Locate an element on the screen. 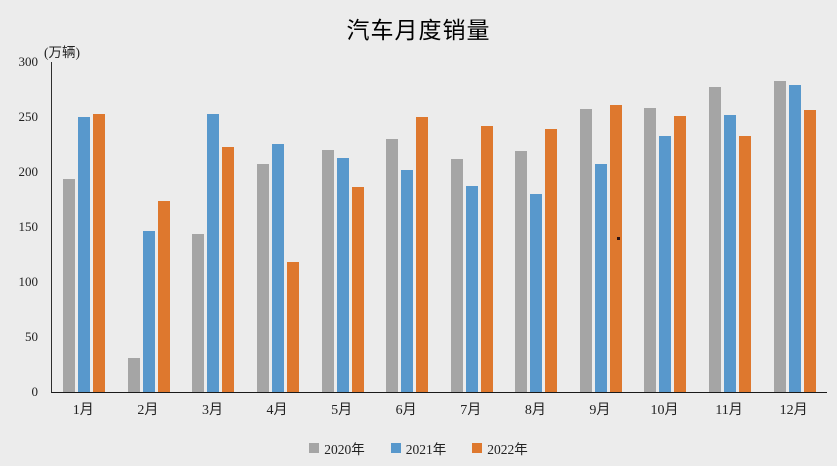  bar-2020年-5月 is located at coordinates (327, 271).